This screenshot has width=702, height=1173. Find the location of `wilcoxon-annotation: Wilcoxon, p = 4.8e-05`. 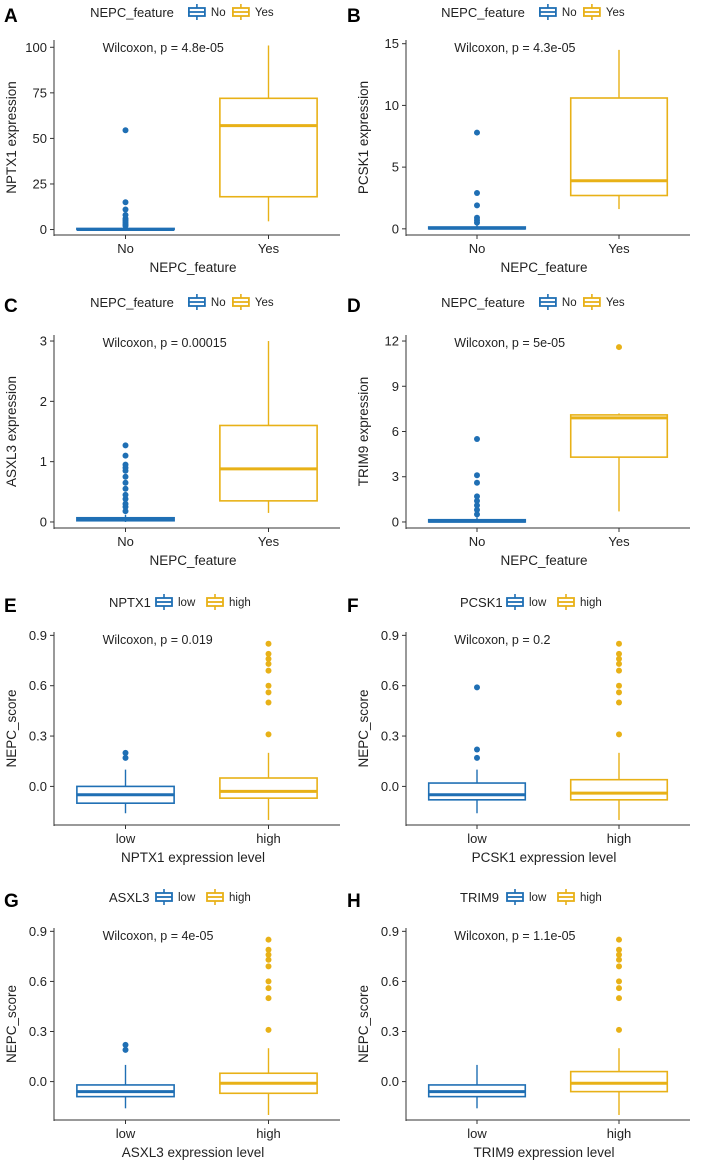

wilcoxon-annotation: Wilcoxon, p = 4.8e-05 is located at coordinates (163, 48).